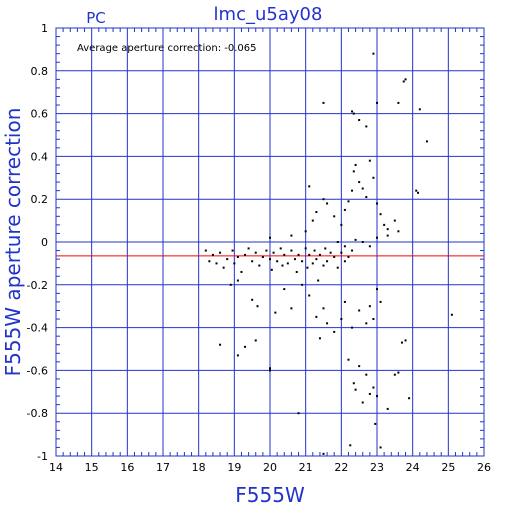 This screenshot has height=512, width=512. What do you see at coordinates (37, 370) in the screenshot?
I see `y-tick-label: -0.6` at bounding box center [37, 370].